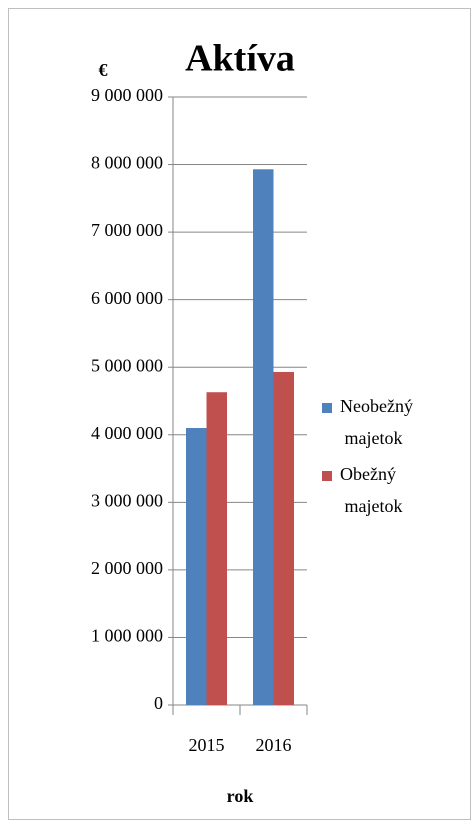 This screenshot has width=472, height=821. What do you see at coordinates (207, 745) in the screenshot?
I see `x-tick-label: 2015` at bounding box center [207, 745].